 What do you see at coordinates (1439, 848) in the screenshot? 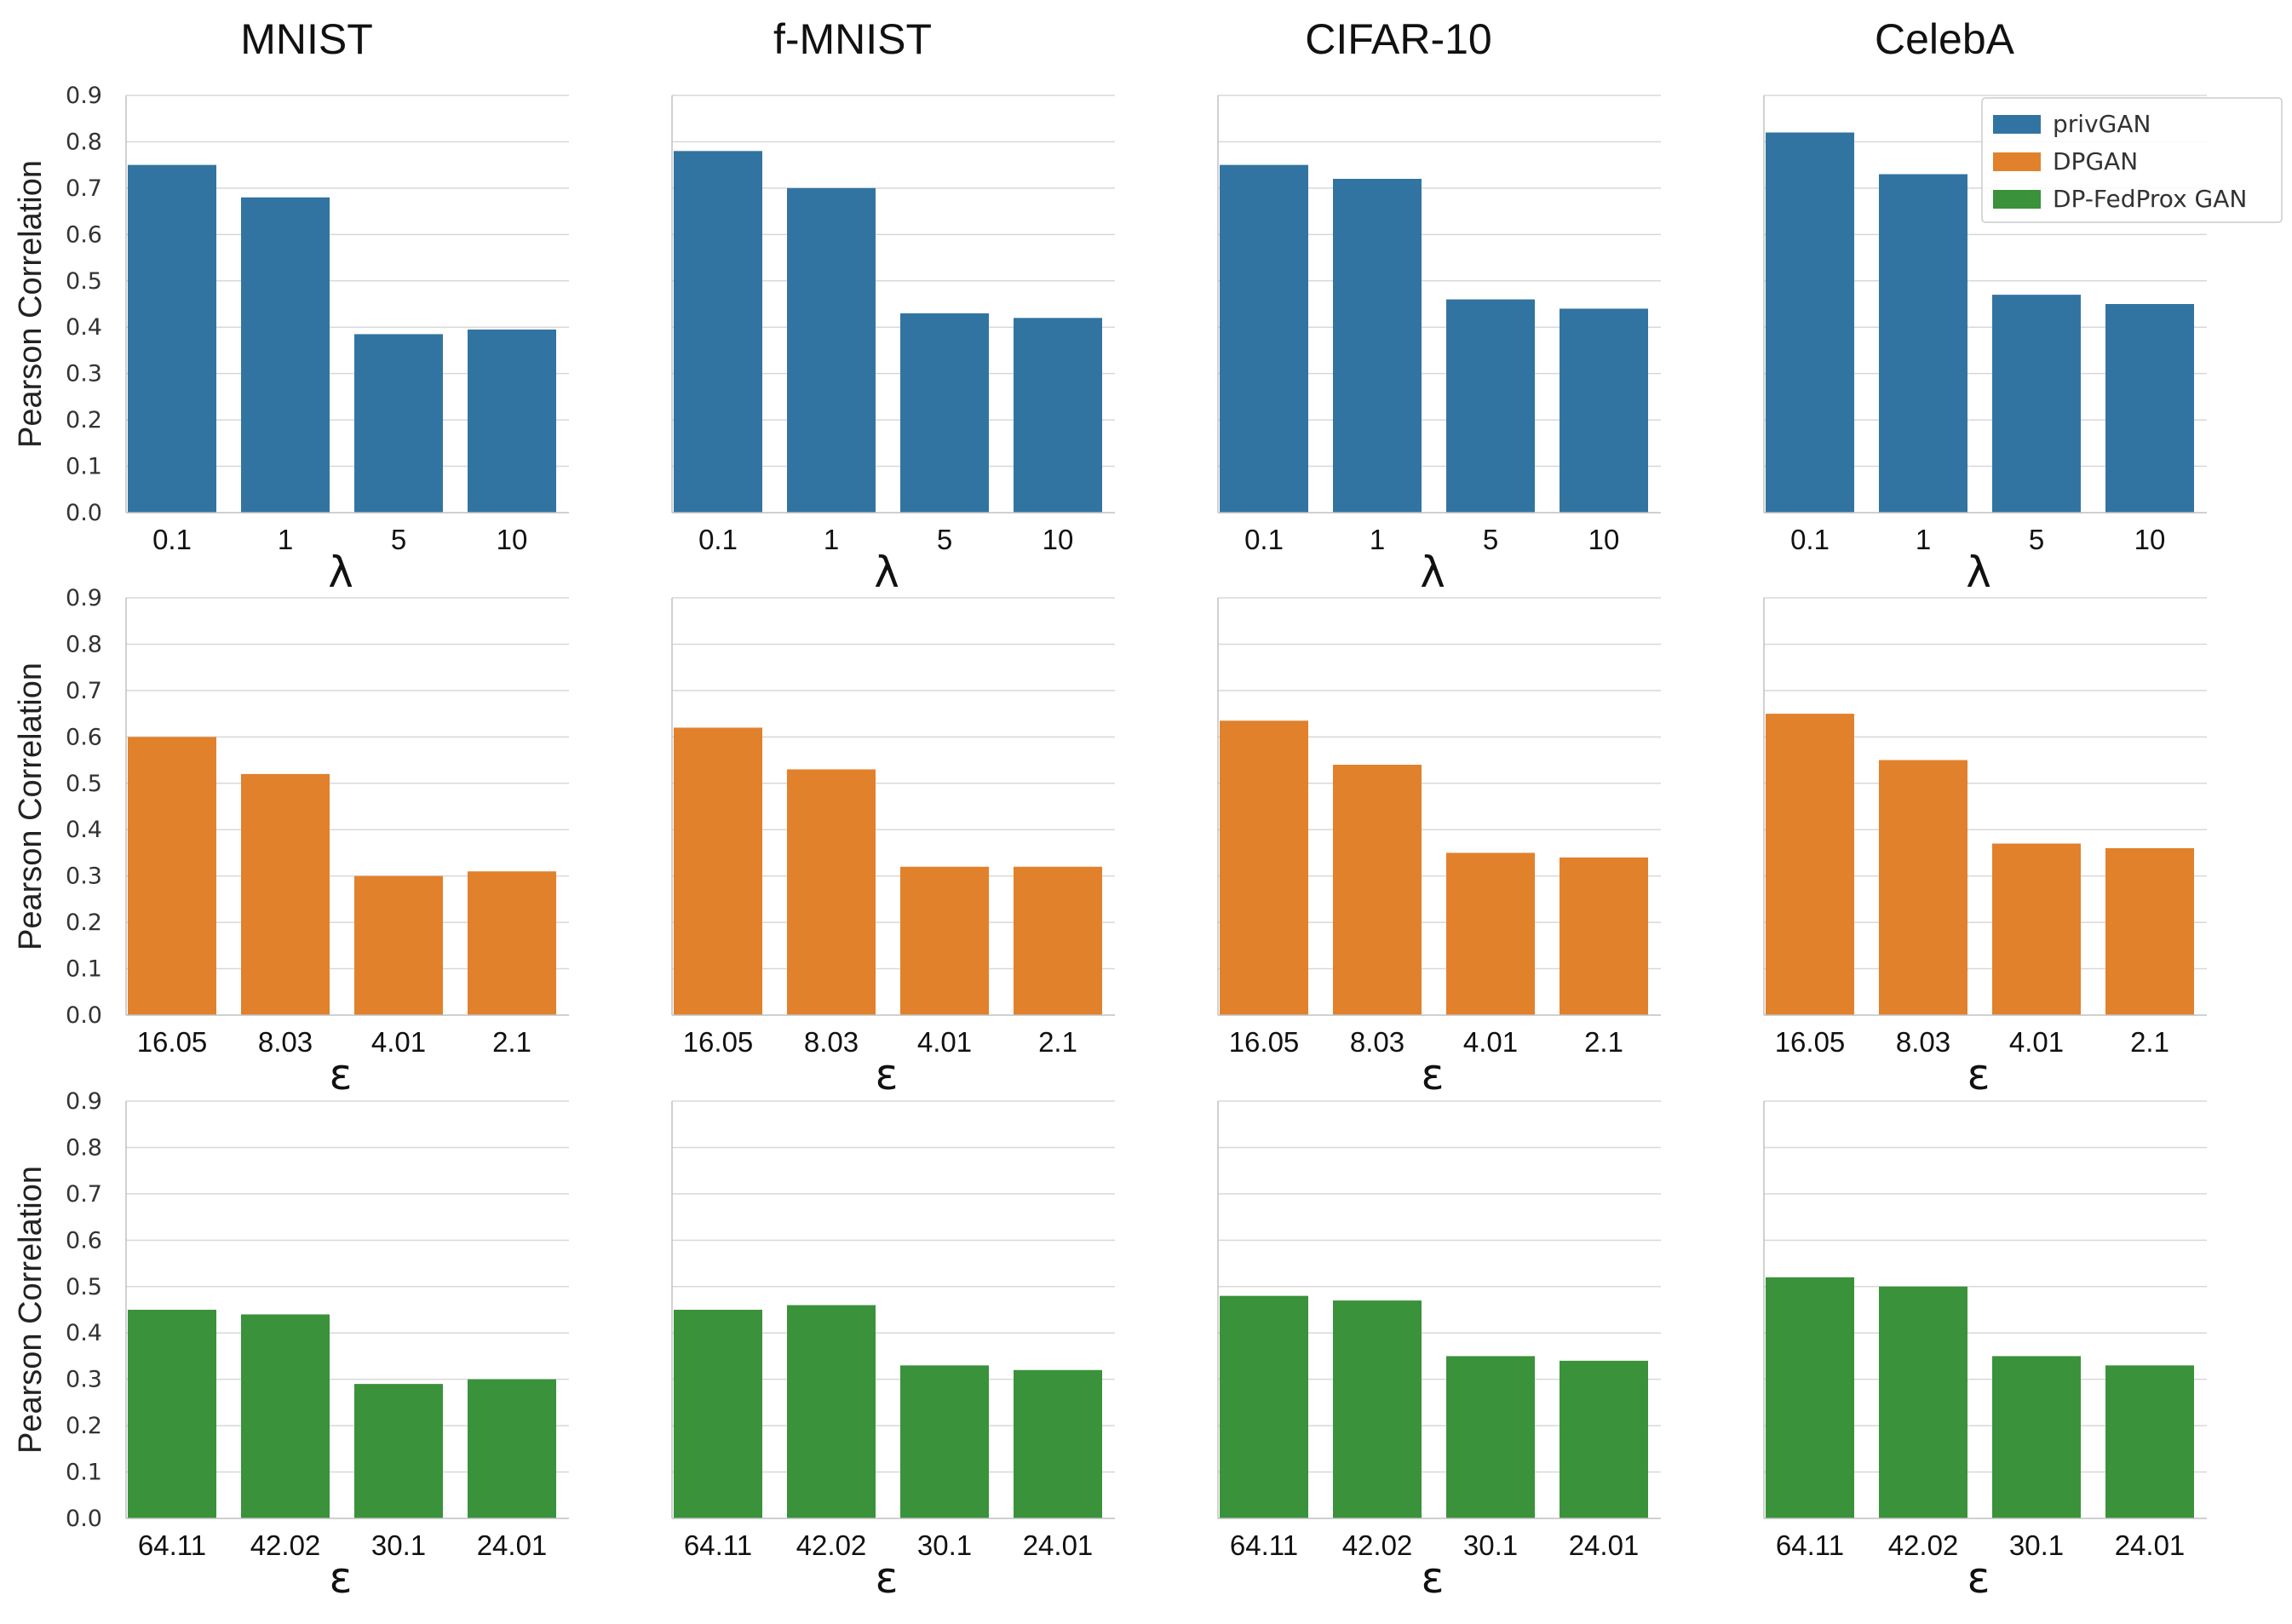
I see `subplot-2-3: 16.05 8.03 4.01 2.1 ε` at bounding box center [1439, 848].